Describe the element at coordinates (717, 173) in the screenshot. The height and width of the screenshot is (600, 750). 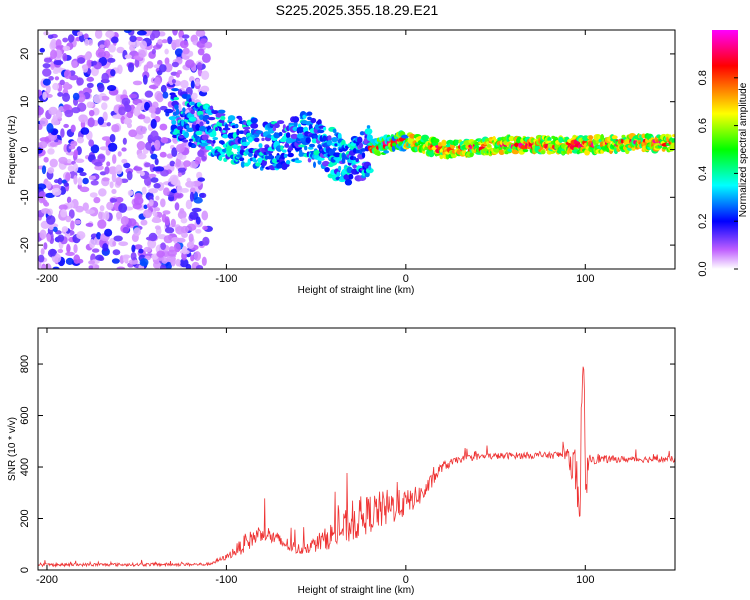
I see `colorbar-ticks: 0.0 0.2 0.4 0.6 0.8` at that location.